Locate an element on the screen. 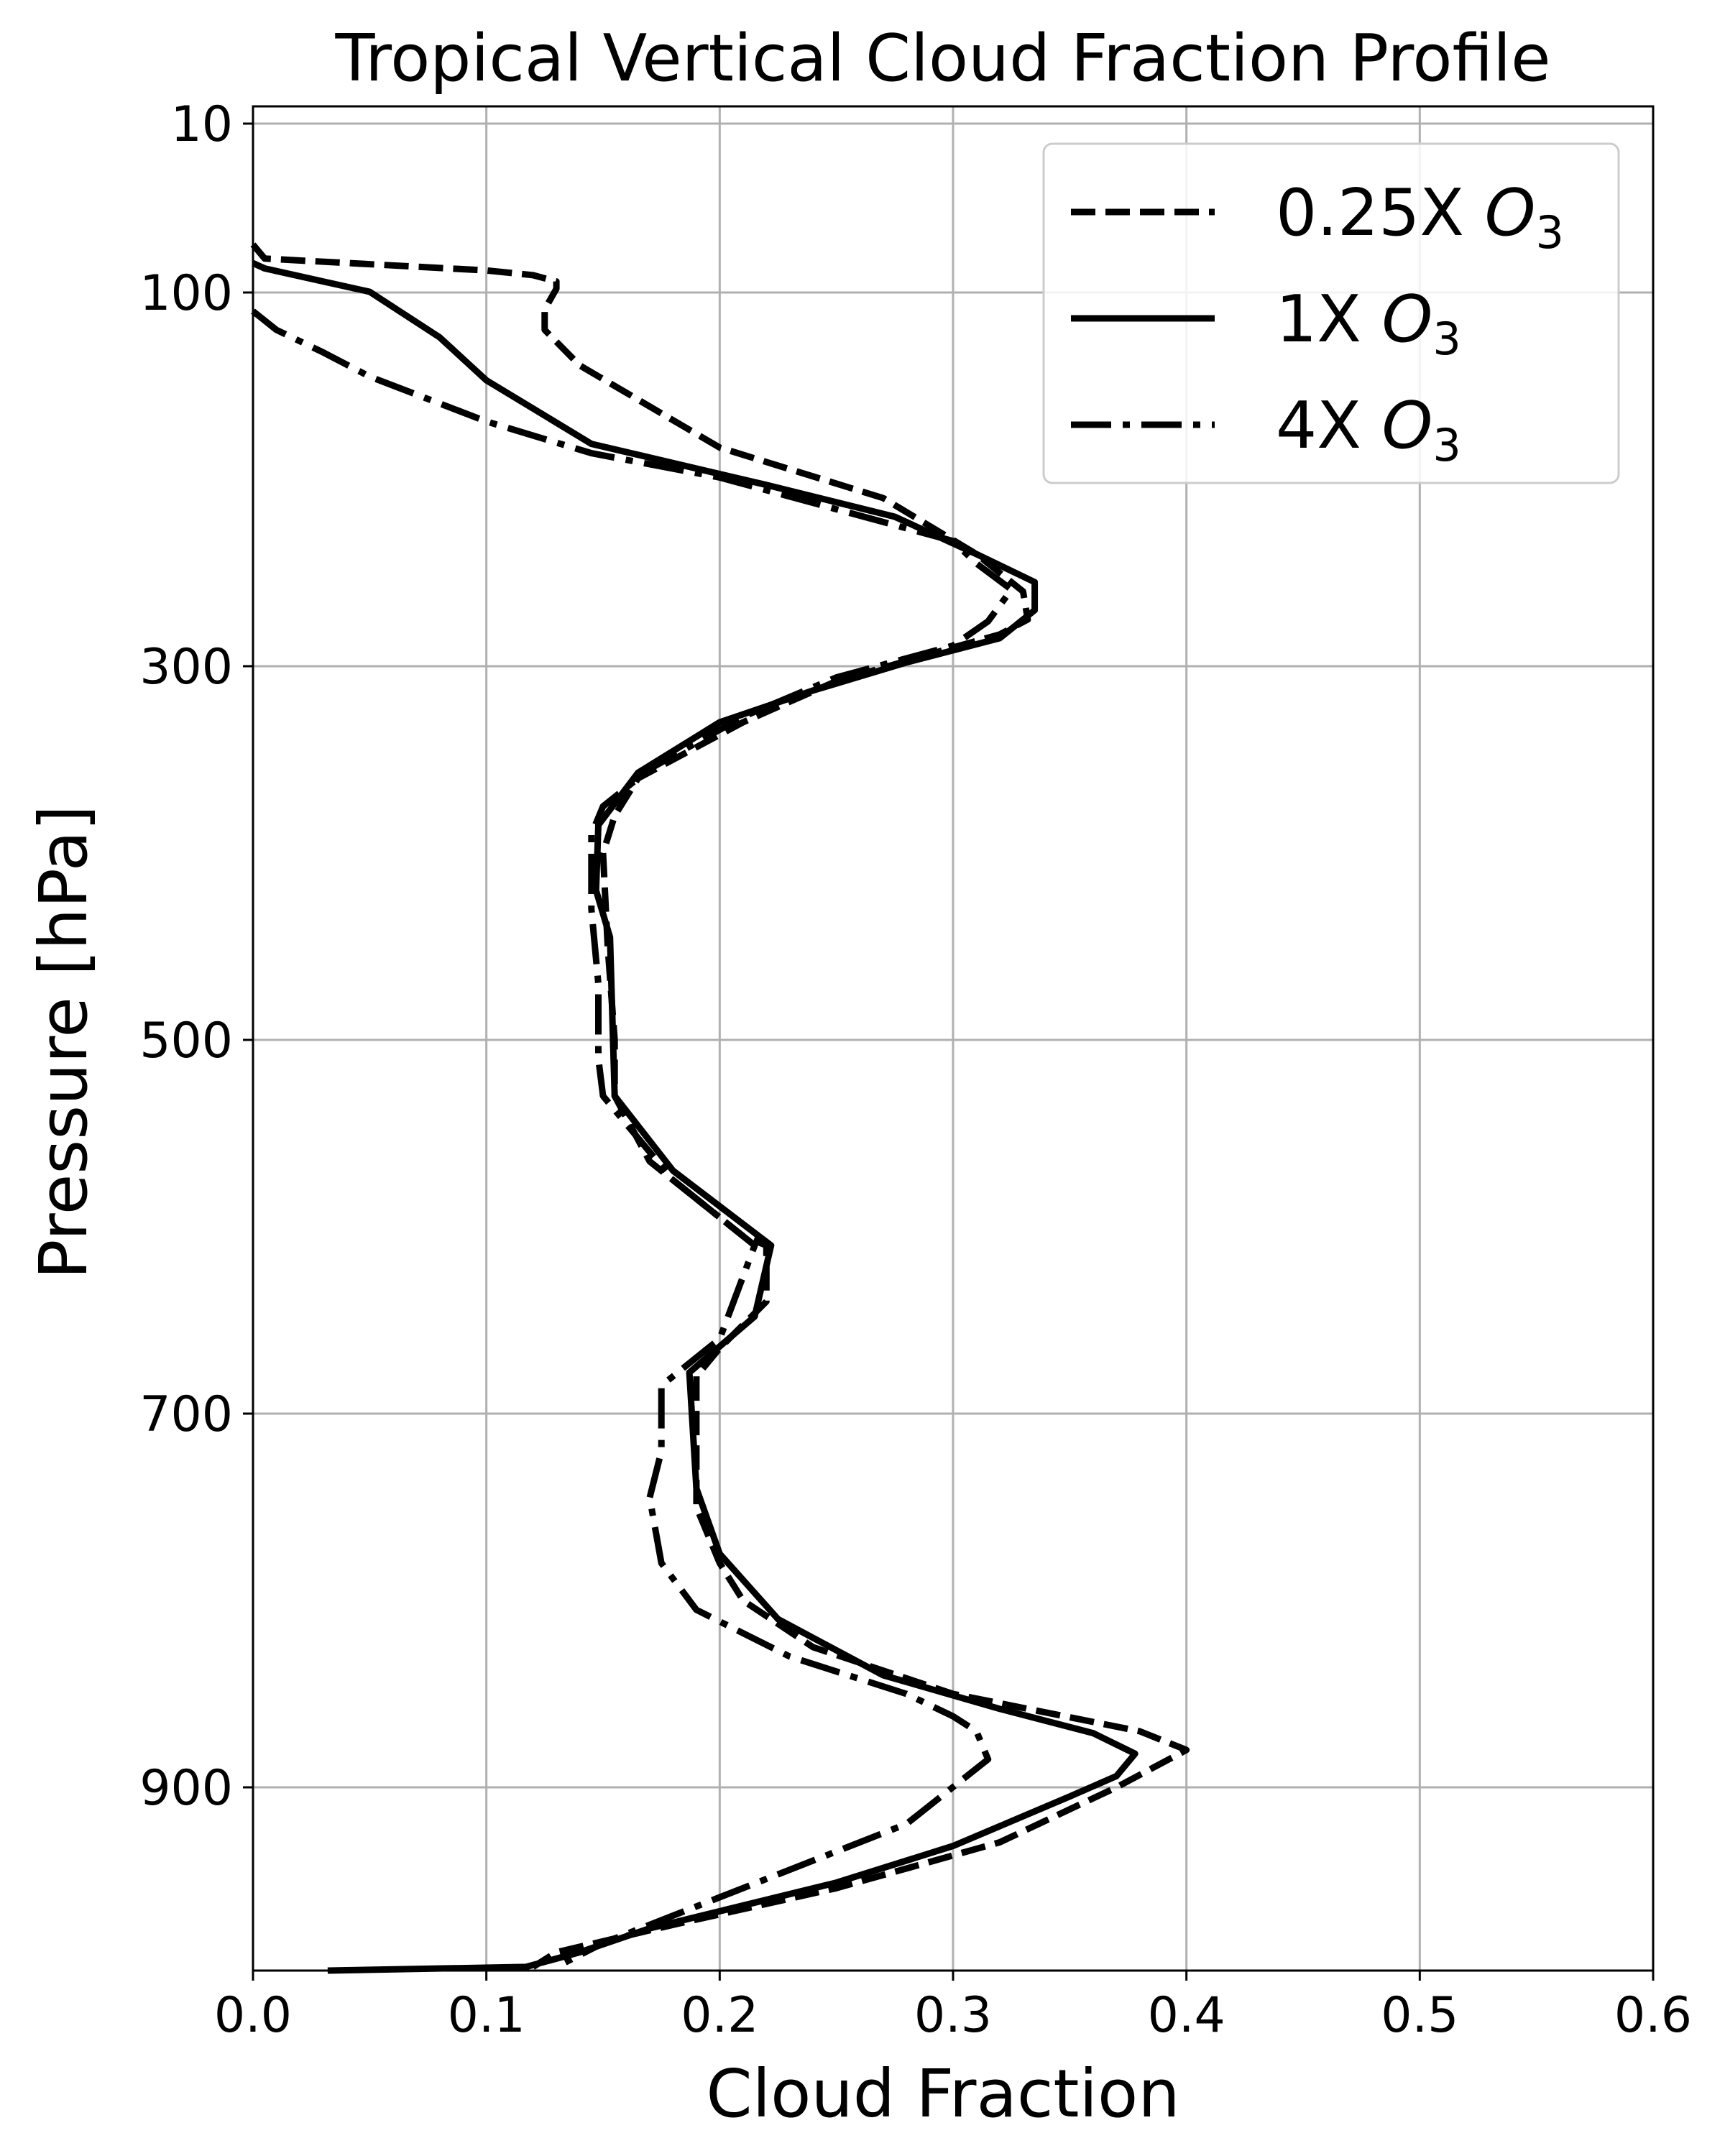 This screenshot has width=1725, height=2156. legend-label-text-1: 1X is located at coordinates (1329, 319).